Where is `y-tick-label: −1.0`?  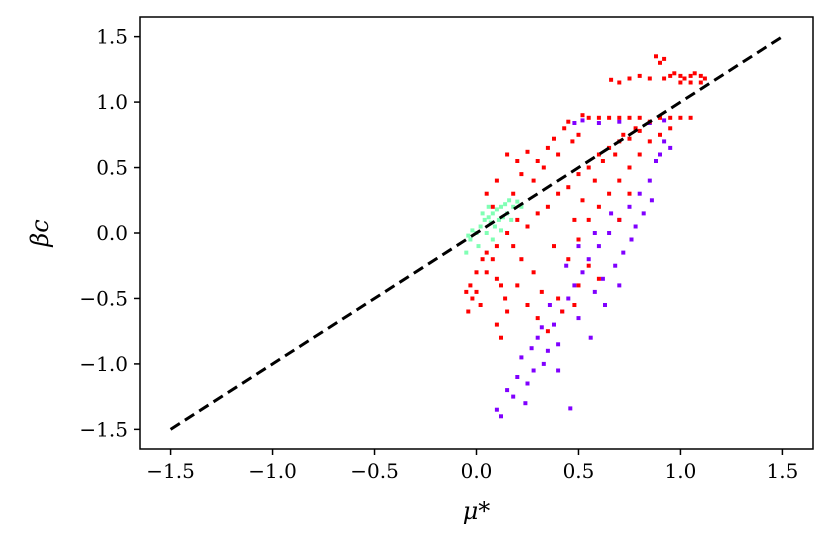 y-tick-label: −1.0 is located at coordinates (103, 364).